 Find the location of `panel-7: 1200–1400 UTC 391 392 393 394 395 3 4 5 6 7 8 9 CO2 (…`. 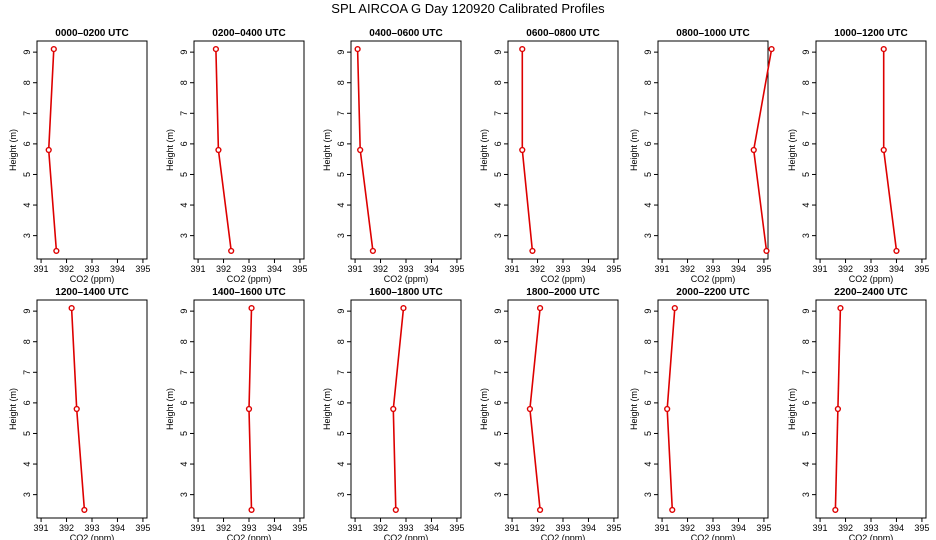

panel-7: 1200–1400 UTC 391 392 393 394 395 3 4 5 6 7 8 9 CO2 (… is located at coordinates (79, 413).